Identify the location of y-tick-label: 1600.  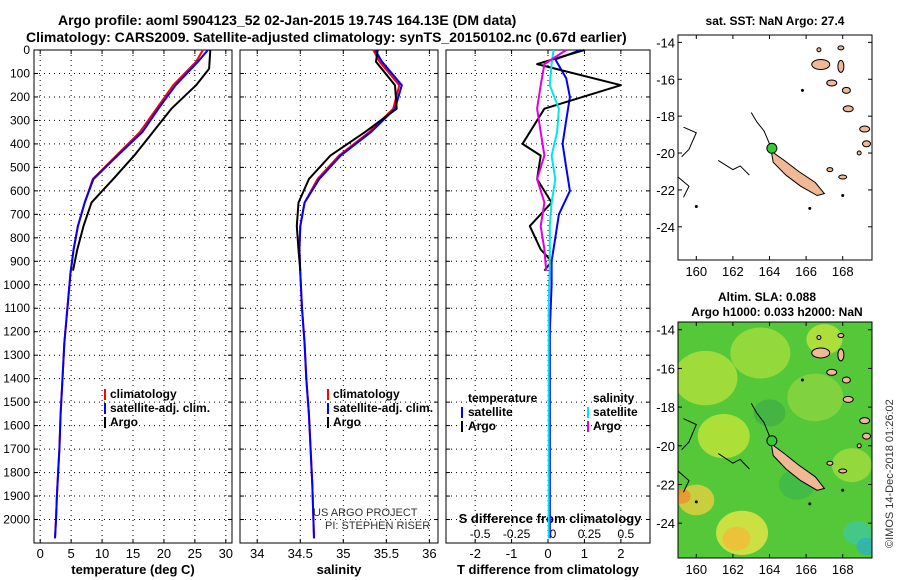
(16, 426).